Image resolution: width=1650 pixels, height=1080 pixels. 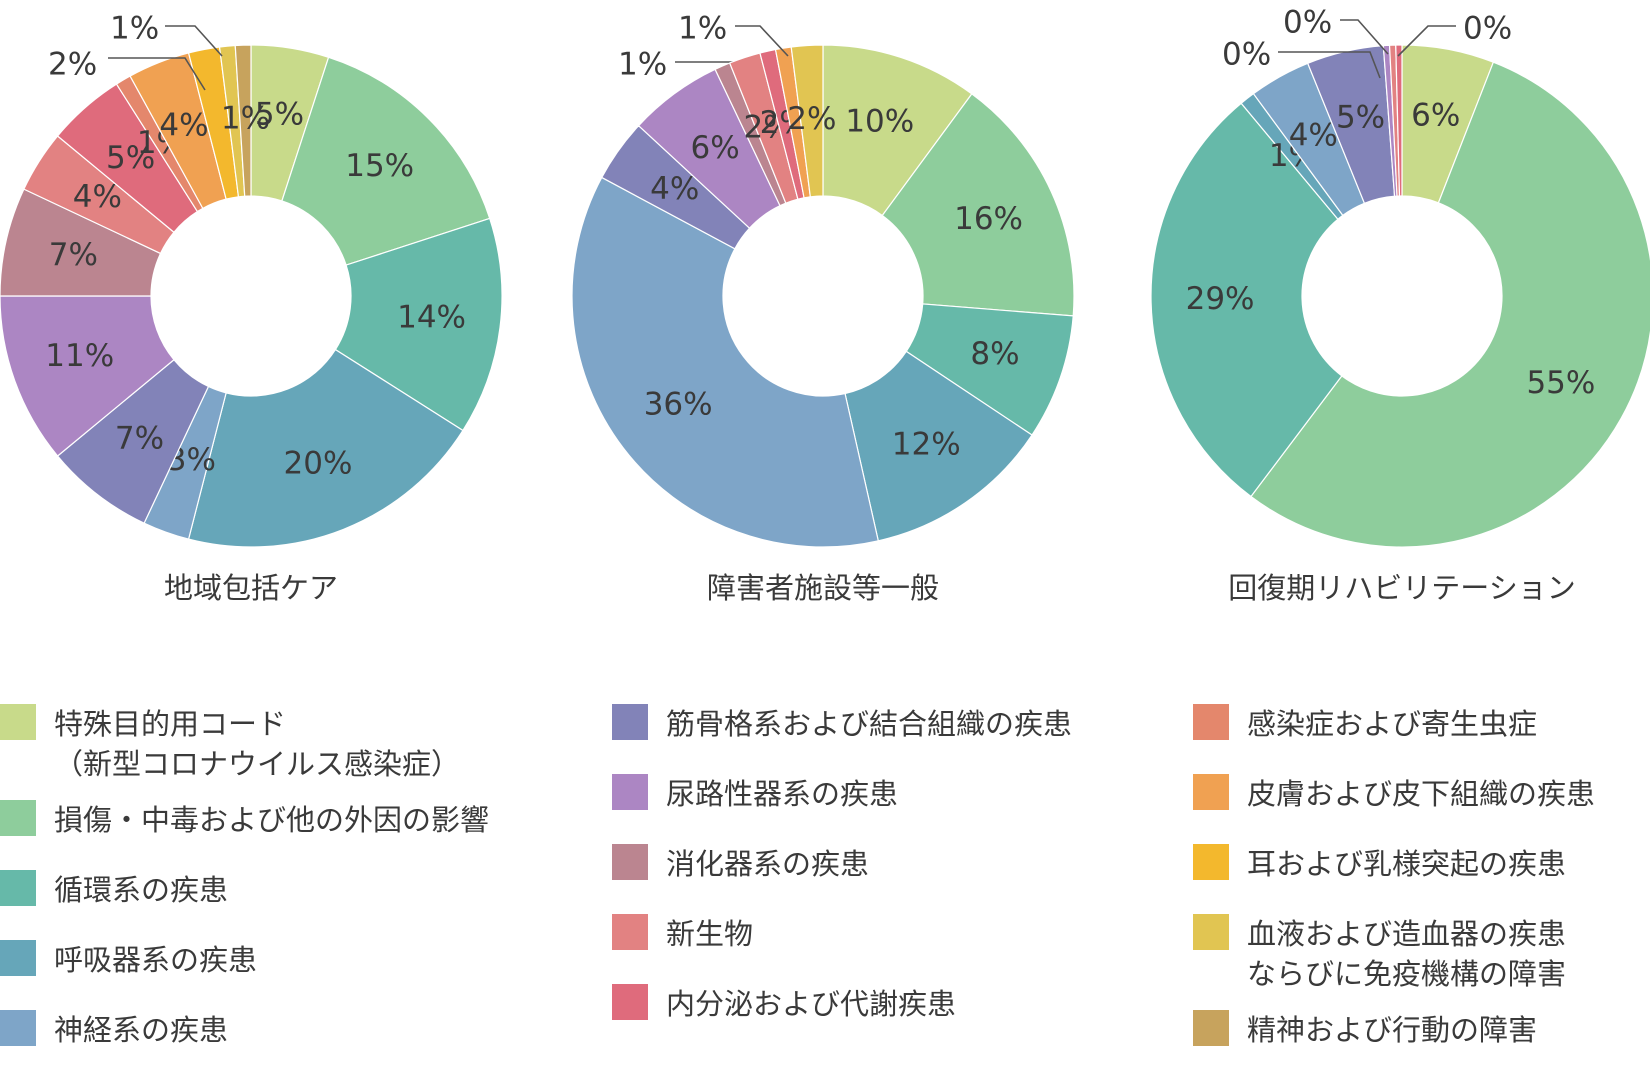 I want to click on data-label-2-2: 16%, so click(x=988, y=219).